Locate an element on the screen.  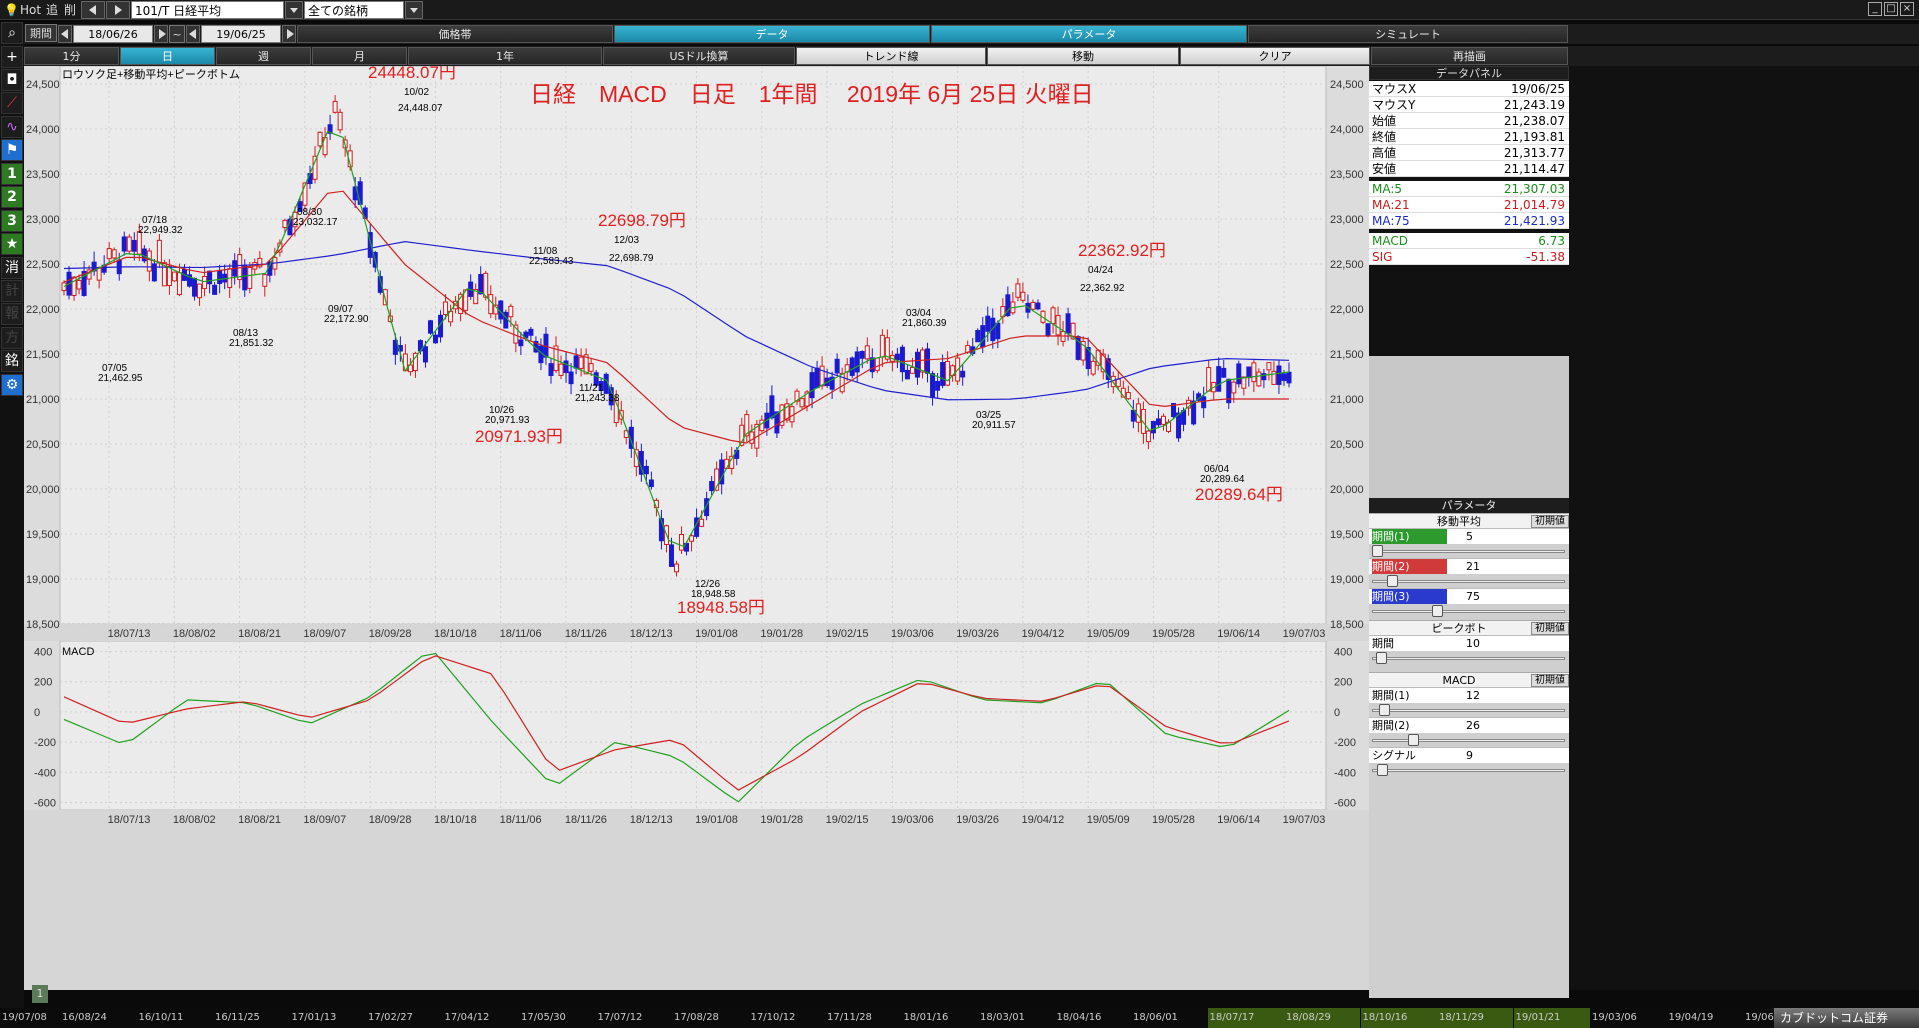
erase-button: 消 is located at coordinates (12, 268).